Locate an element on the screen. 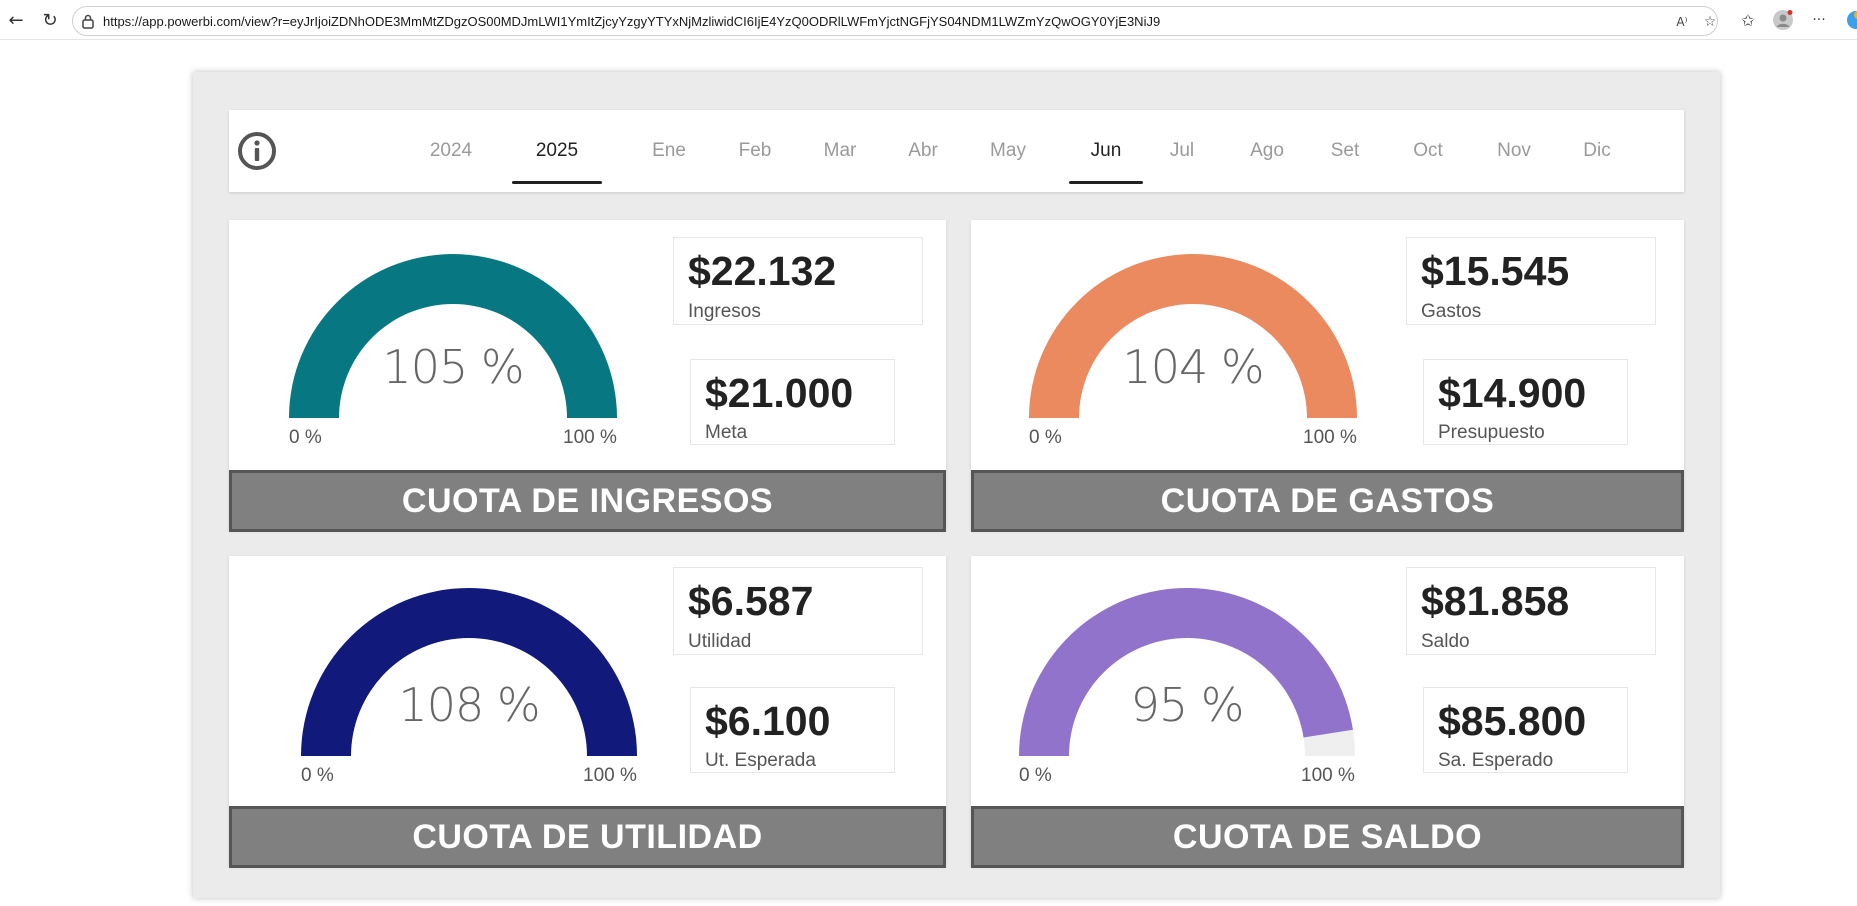 This screenshot has height=906, width=1857. star-icon: ☆ is located at coordinates (1710, 22).